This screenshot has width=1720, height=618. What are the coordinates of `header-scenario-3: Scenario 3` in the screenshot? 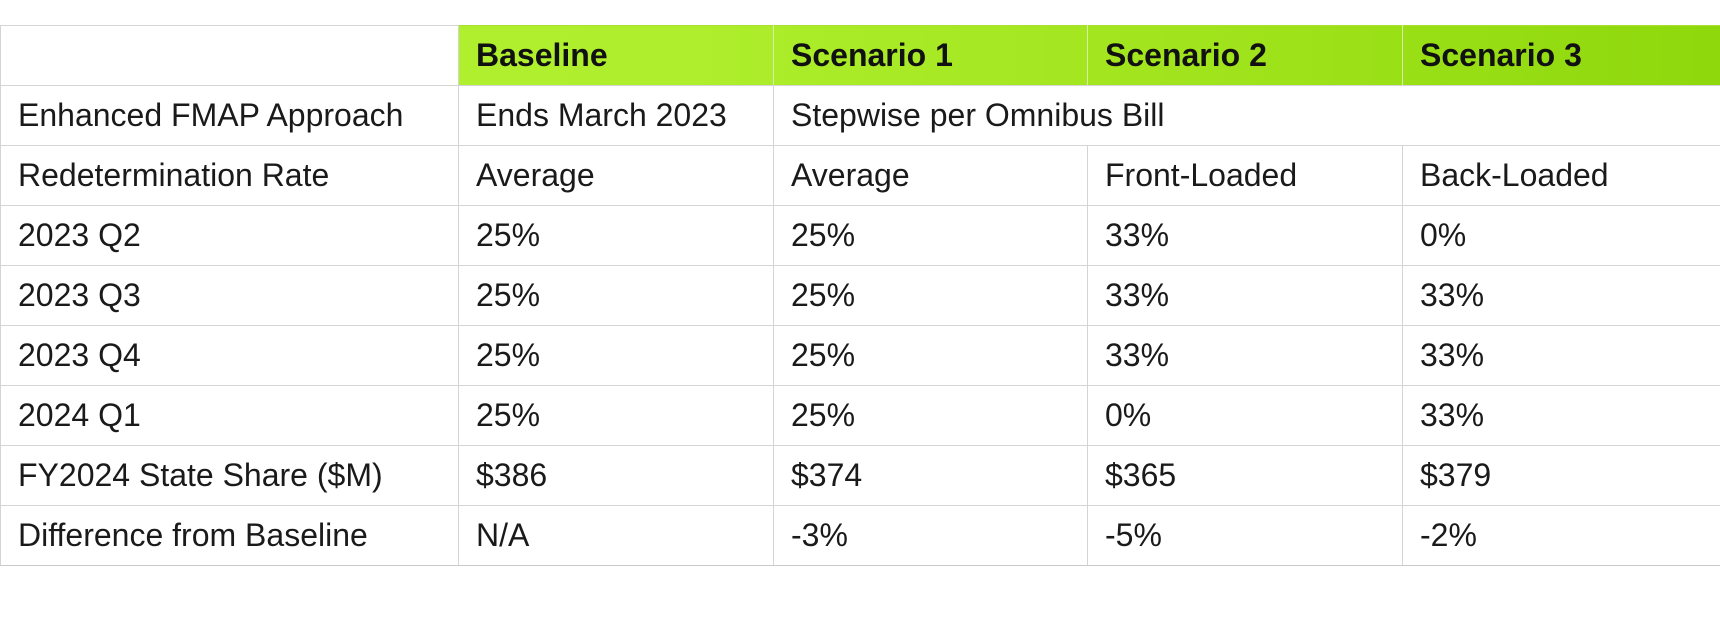 It's located at (1561, 55).